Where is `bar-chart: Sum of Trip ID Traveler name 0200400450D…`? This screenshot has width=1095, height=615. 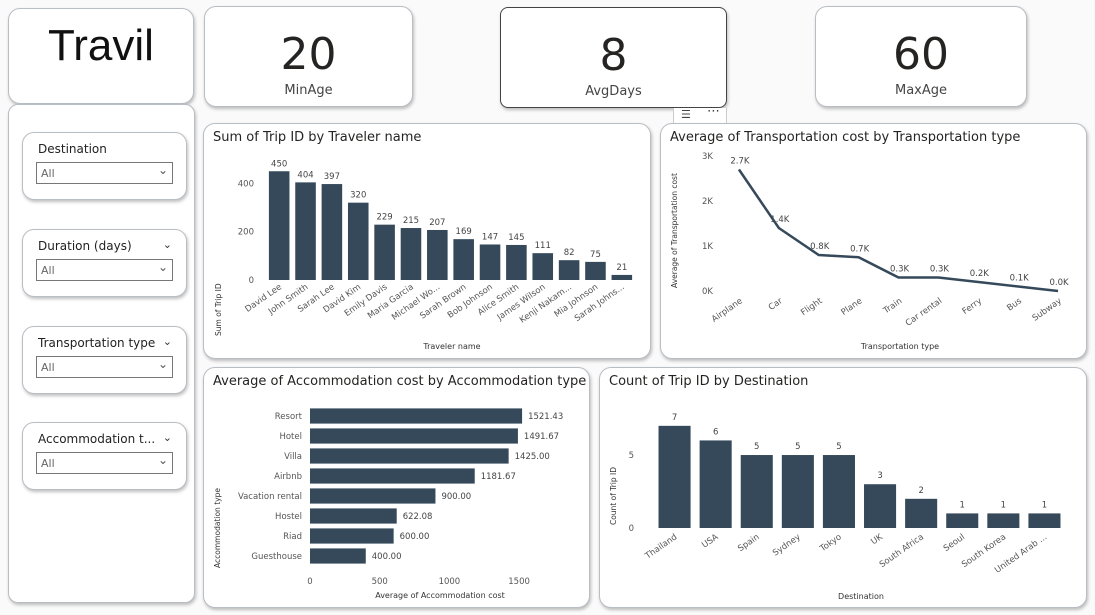 bar-chart: Sum of Trip ID Traveler name 0200400450D… is located at coordinates (423, 255).